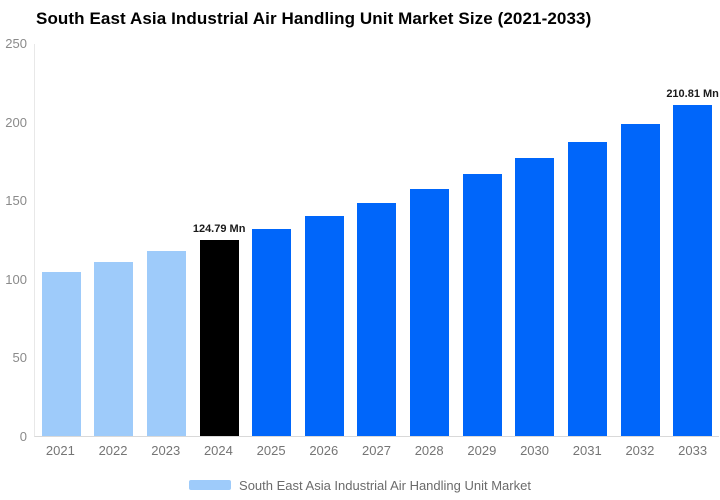  What do you see at coordinates (429, 450) in the screenshot?
I see `x-tick-2028: 2028` at bounding box center [429, 450].